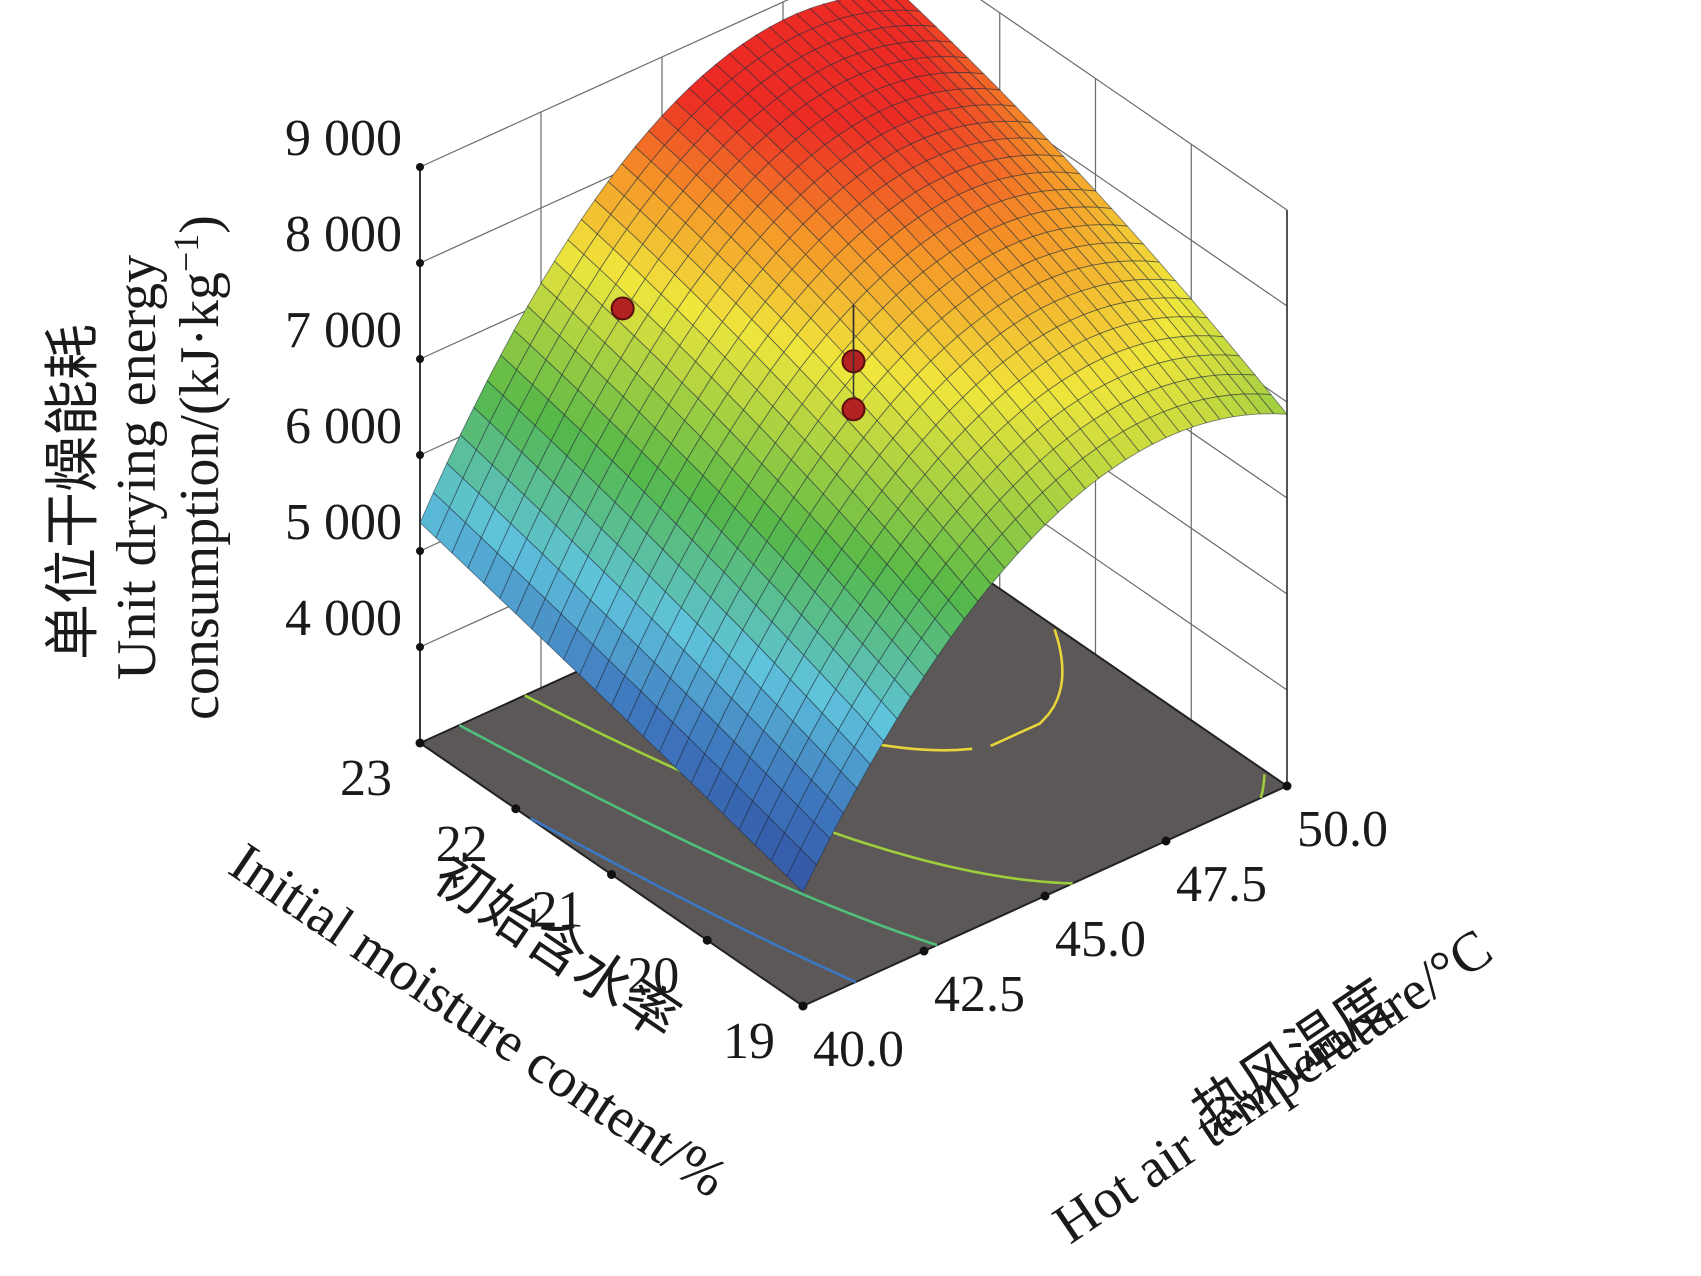  I want to click on z-tick-label: 5 000, so click(343, 522).